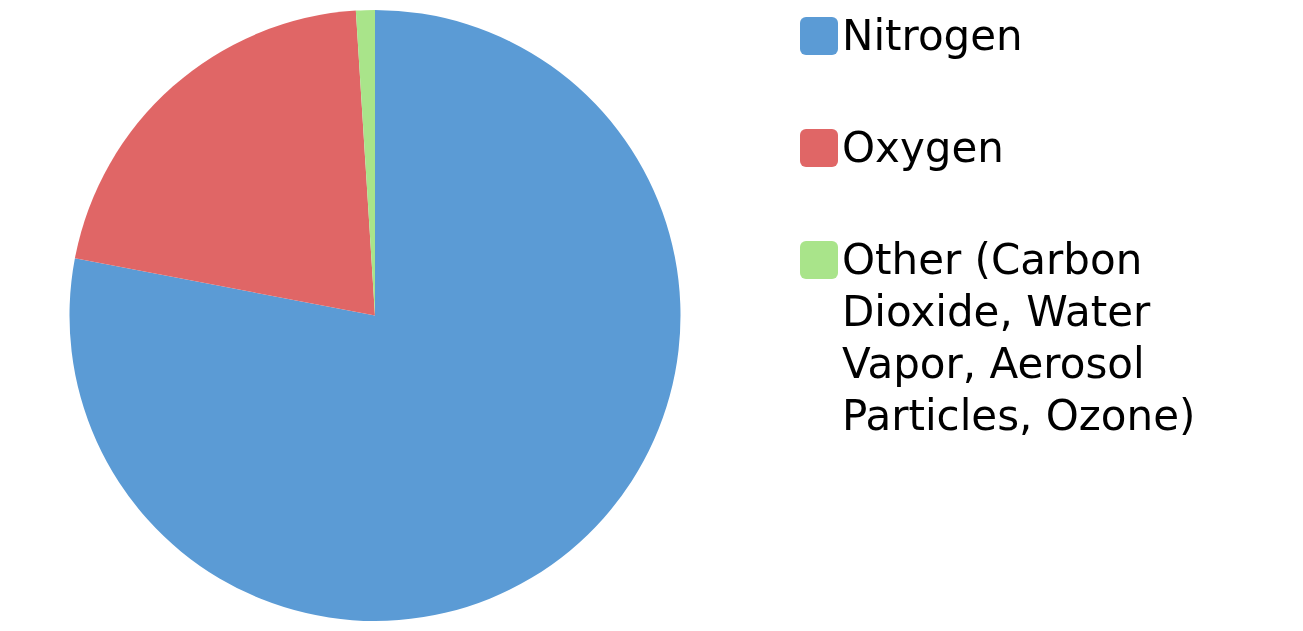 The width and height of the screenshot is (1303, 631). What do you see at coordinates (932, 36) in the screenshot?
I see `legend-label: Nitrogen` at bounding box center [932, 36].